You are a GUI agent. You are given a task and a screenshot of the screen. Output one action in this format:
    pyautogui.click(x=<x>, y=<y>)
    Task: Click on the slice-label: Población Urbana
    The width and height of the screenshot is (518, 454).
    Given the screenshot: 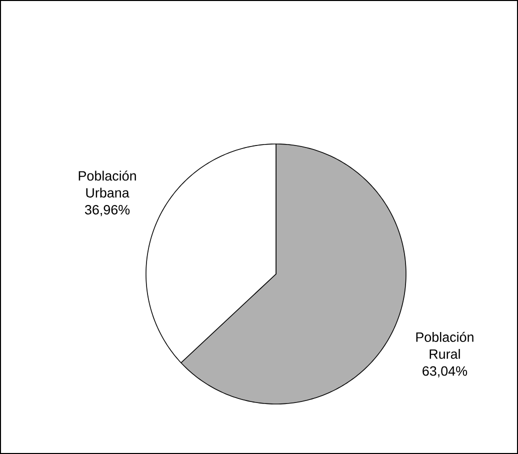 What is the action you would take?
    pyautogui.click(x=107, y=184)
    